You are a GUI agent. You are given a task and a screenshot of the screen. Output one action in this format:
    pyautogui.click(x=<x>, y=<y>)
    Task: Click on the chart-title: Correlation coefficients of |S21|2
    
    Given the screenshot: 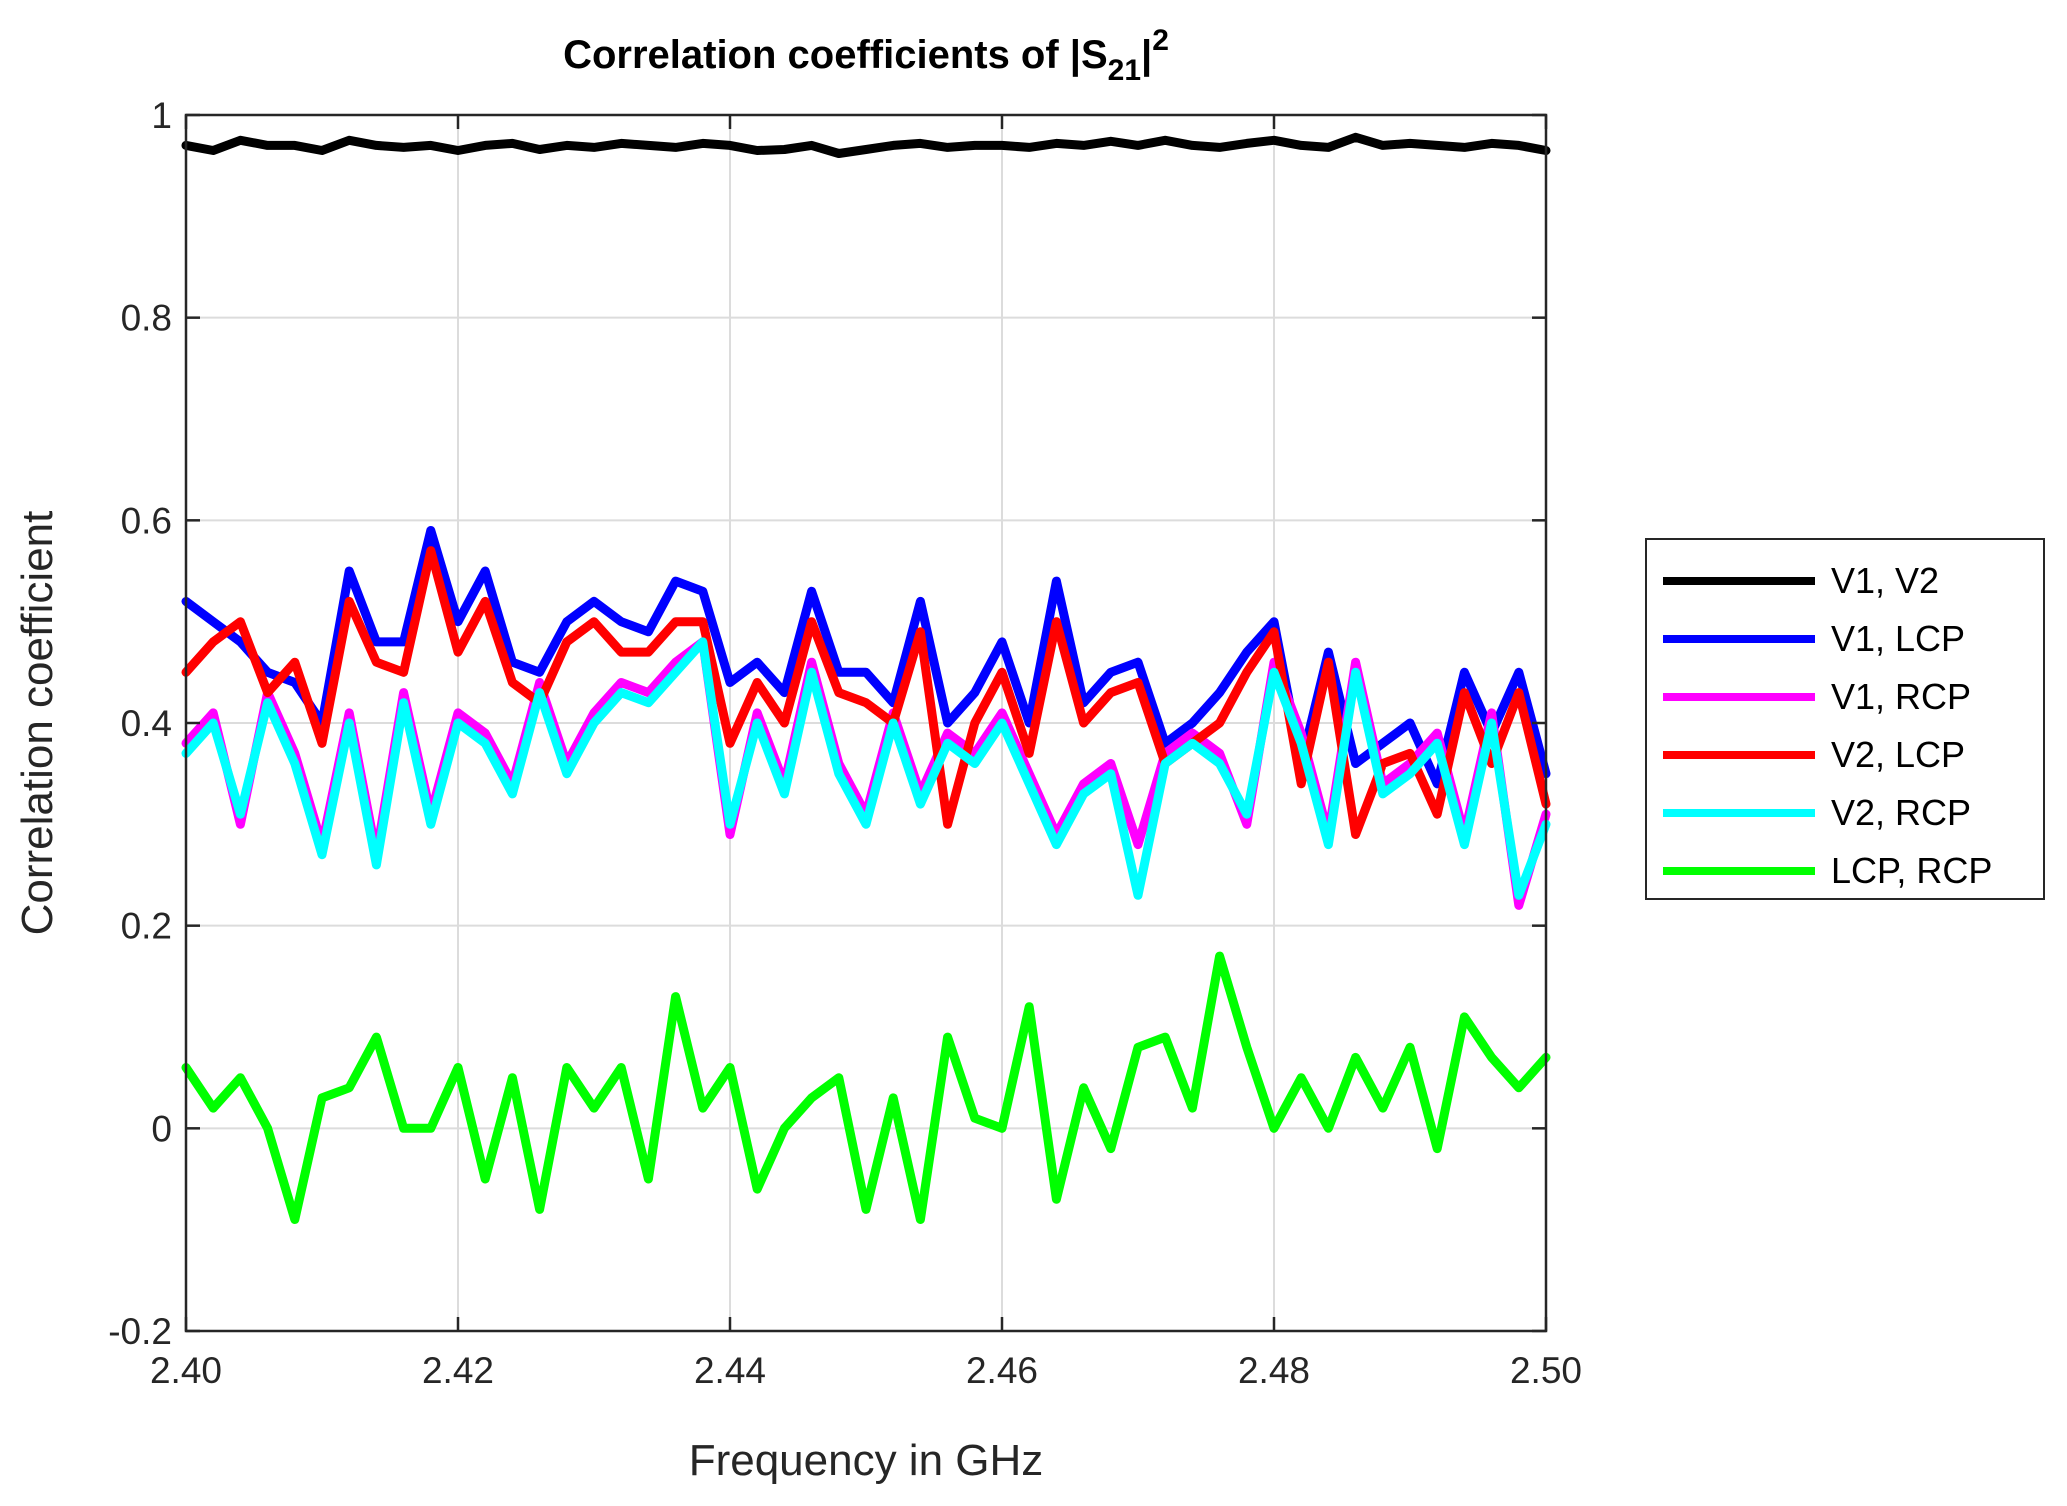 What is the action you would take?
    pyautogui.click(x=866, y=55)
    